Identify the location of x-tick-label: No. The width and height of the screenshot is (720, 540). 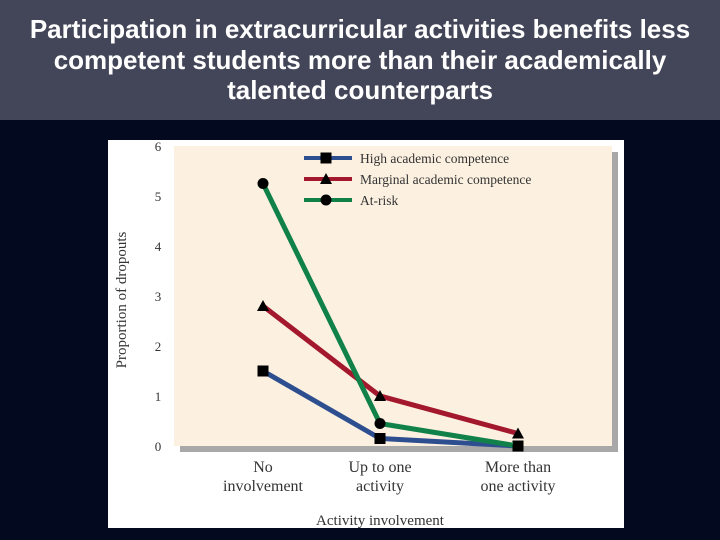
(263, 467).